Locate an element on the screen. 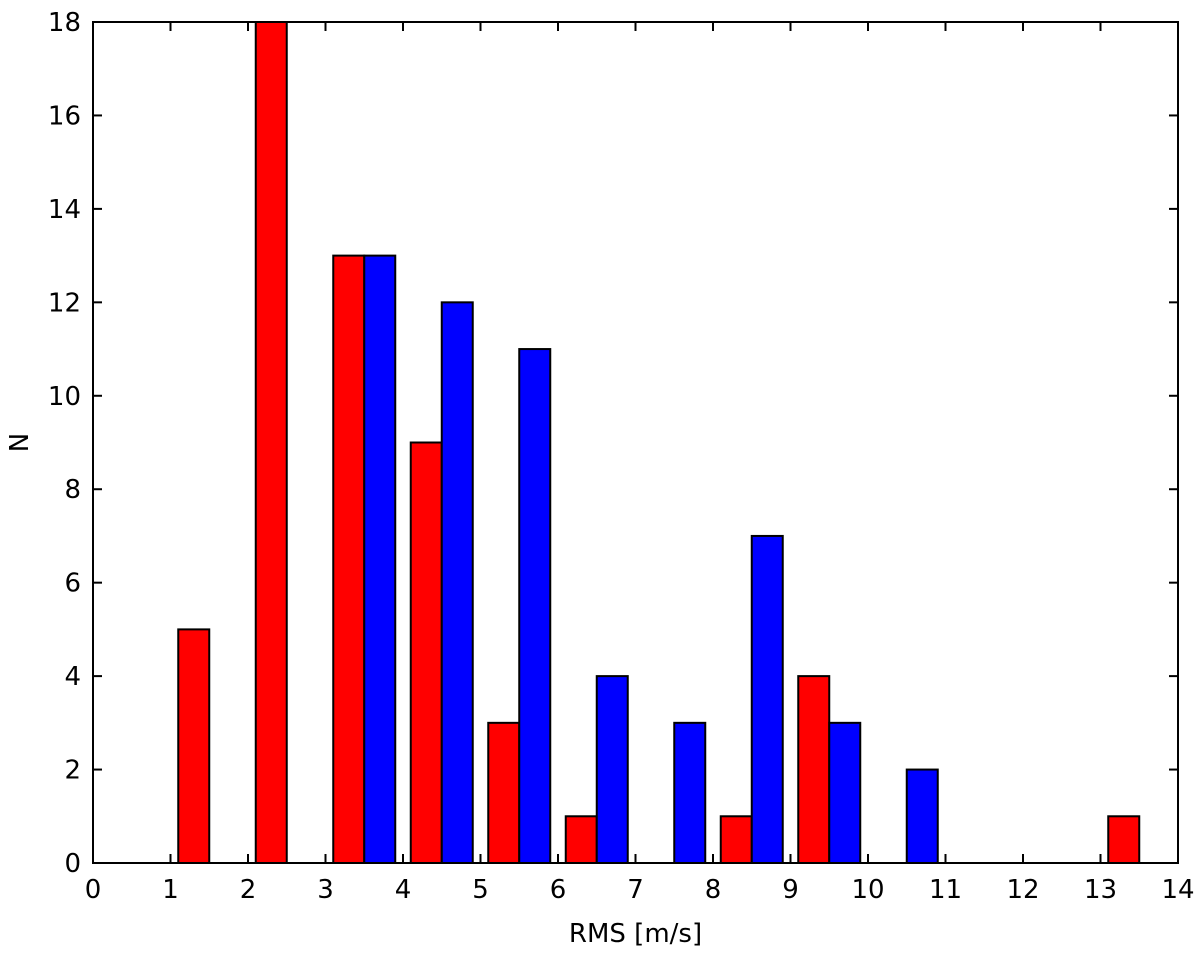 The width and height of the screenshot is (1200, 958). x-tick-label: 10 is located at coordinates (867, 890).